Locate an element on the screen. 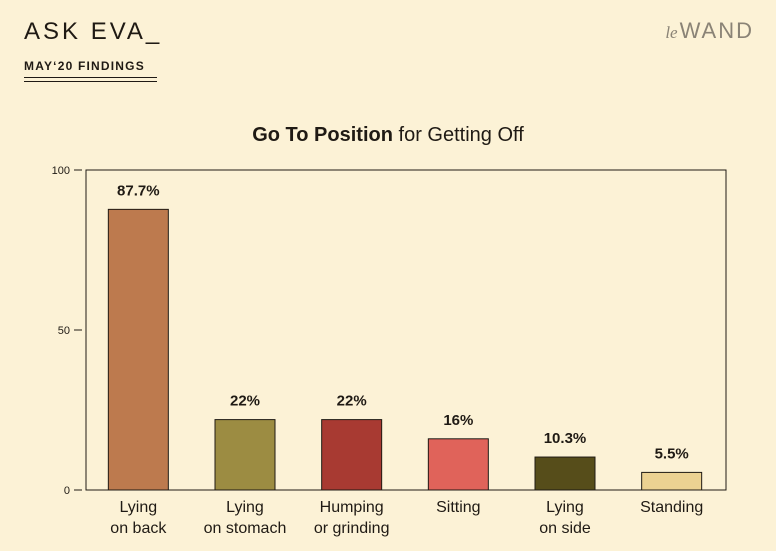  y-axis: 0 50 100 is located at coordinates (67, 331).